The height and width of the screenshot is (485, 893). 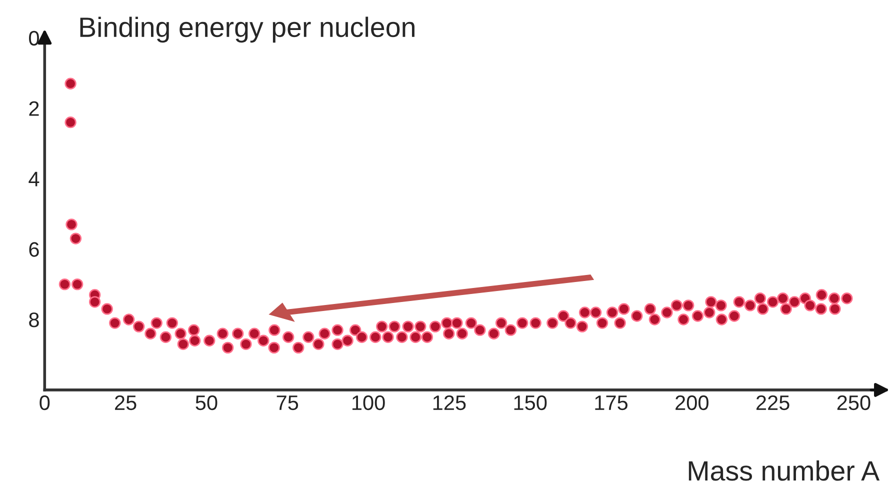 What do you see at coordinates (207, 402) in the screenshot?
I see `x-tick-label: 50` at bounding box center [207, 402].